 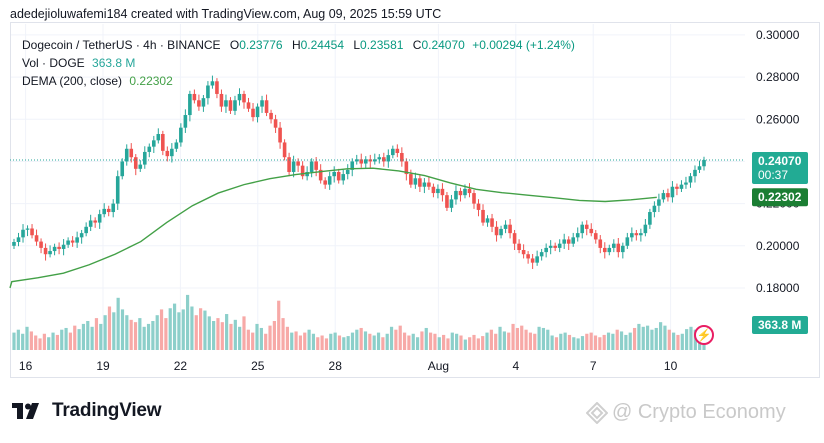 I want to click on price-badge-value: 0.24070, so click(x=780, y=161).